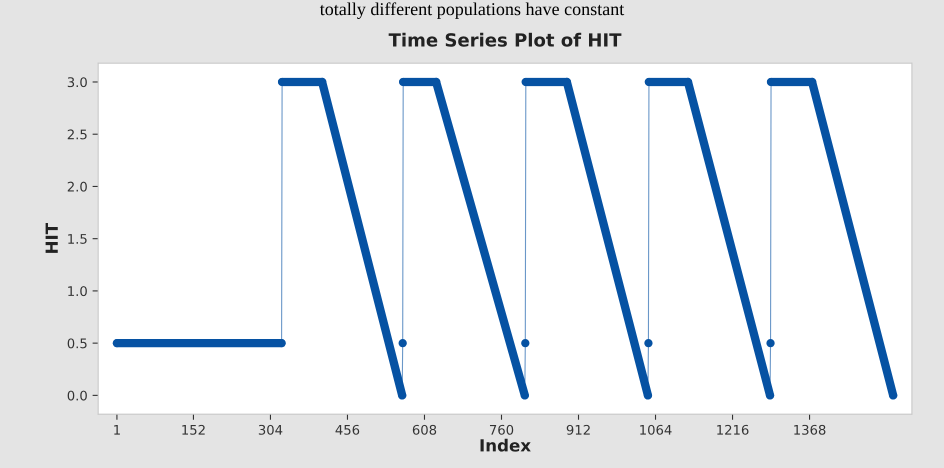 This screenshot has width=944, height=468. Describe the element at coordinates (77, 187) in the screenshot. I see `y-tick-label: 2.0` at that location.